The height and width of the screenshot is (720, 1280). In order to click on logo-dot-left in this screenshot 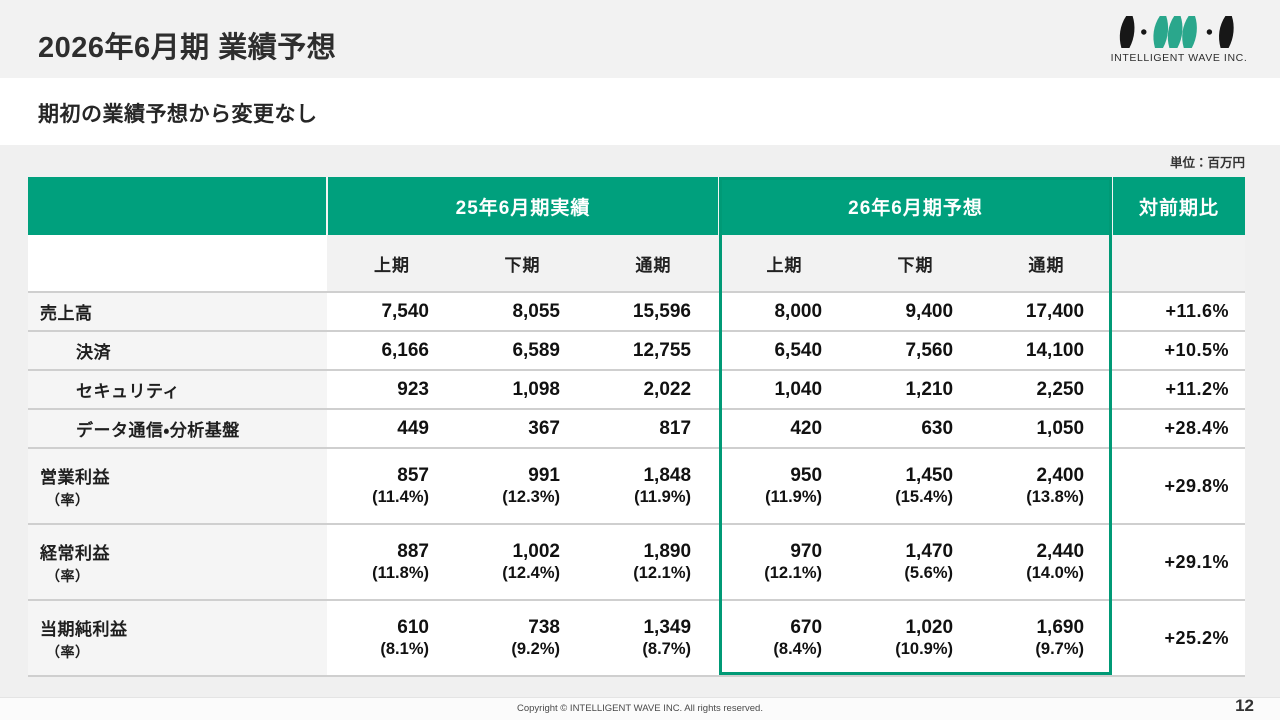, I will do `click(1144, 32)`.